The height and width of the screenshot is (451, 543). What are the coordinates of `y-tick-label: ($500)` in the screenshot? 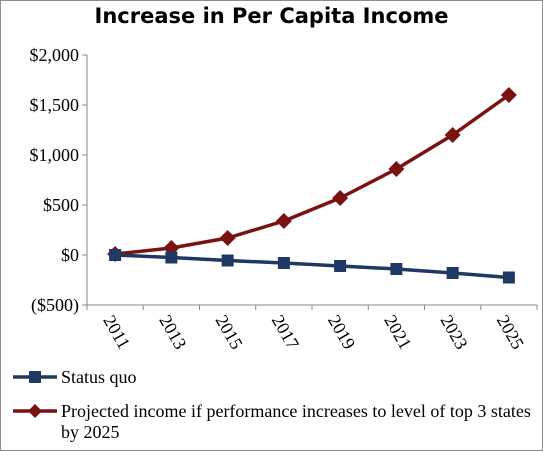 It's located at (55, 305).